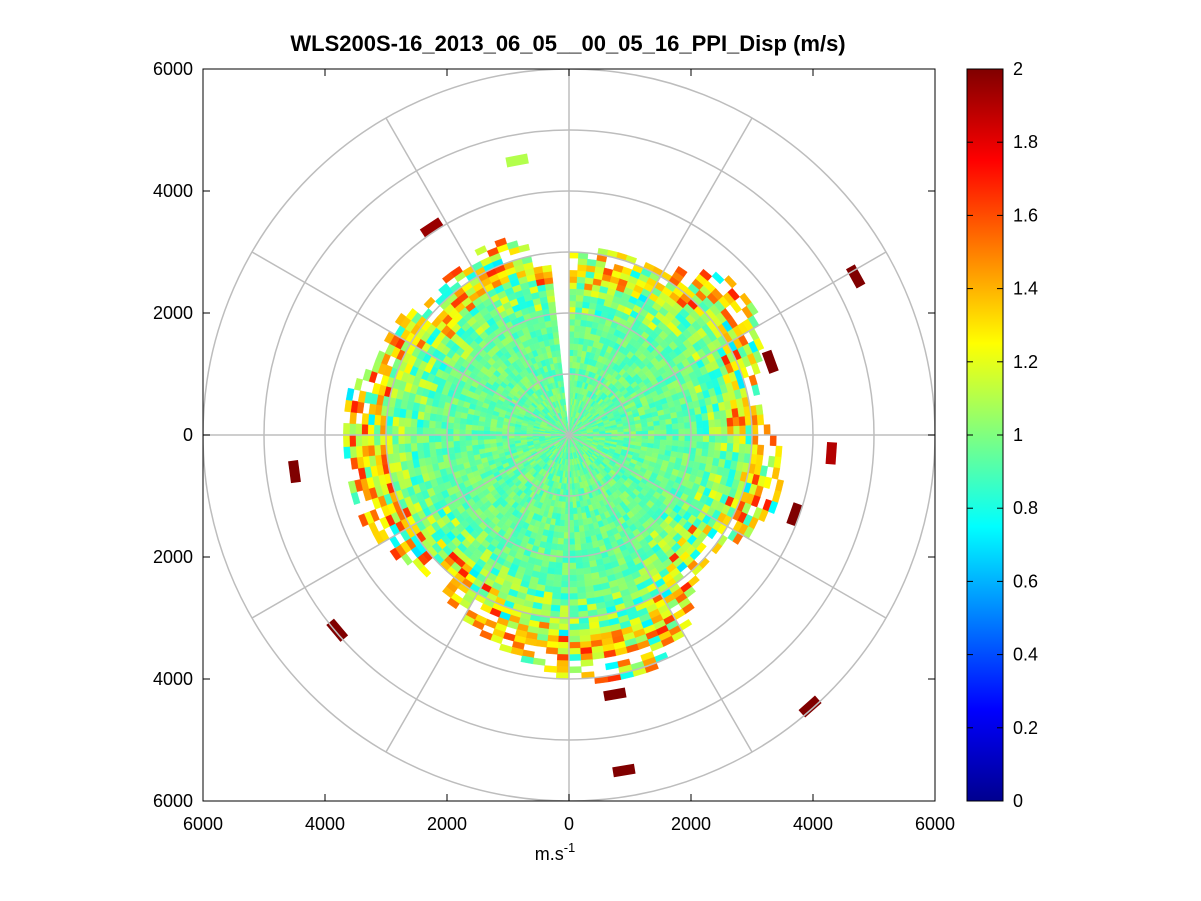 This screenshot has height=901, width=1201. I want to click on x-tick-label: 6000, so click(203, 824).